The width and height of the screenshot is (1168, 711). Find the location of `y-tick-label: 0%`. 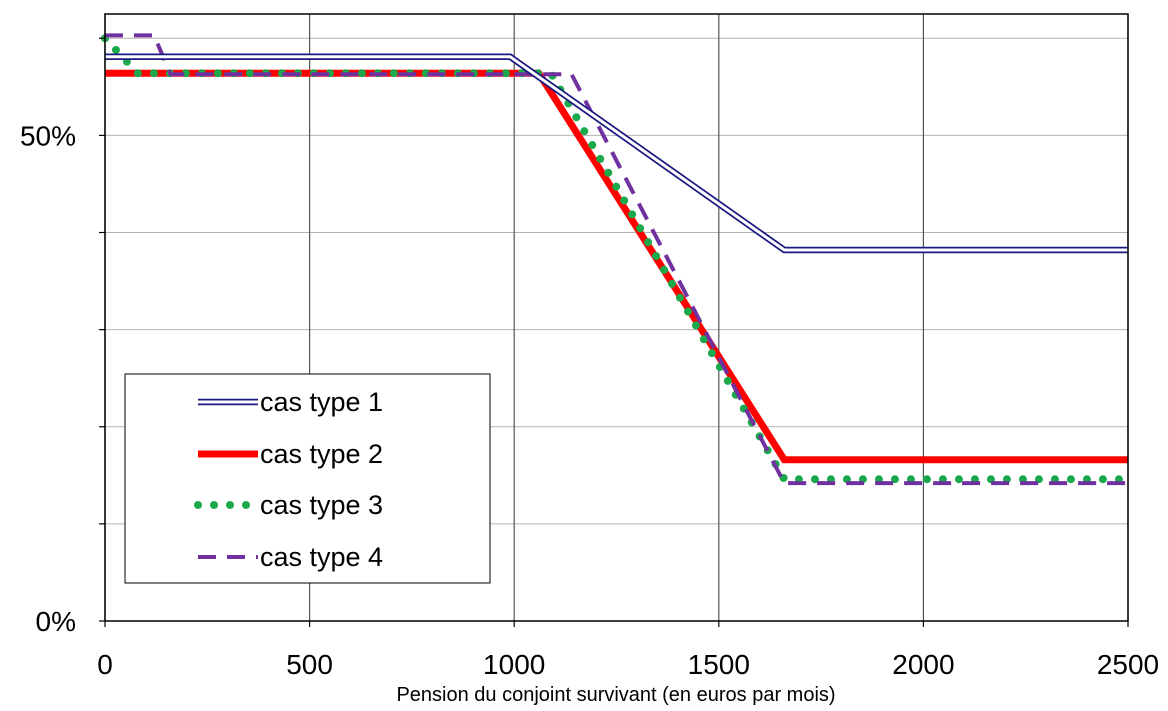

y-tick-label: 0% is located at coordinates (56, 621).